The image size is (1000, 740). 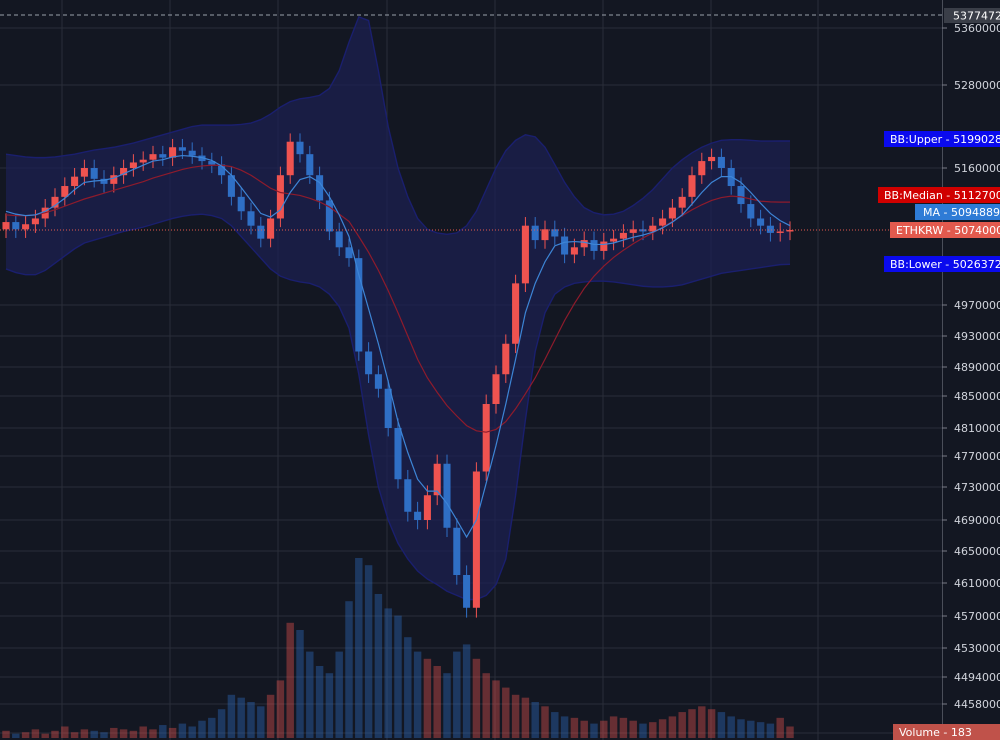 What do you see at coordinates (977, 367) in the screenshot?
I see `axis-tick-label: 4890000` at bounding box center [977, 367].